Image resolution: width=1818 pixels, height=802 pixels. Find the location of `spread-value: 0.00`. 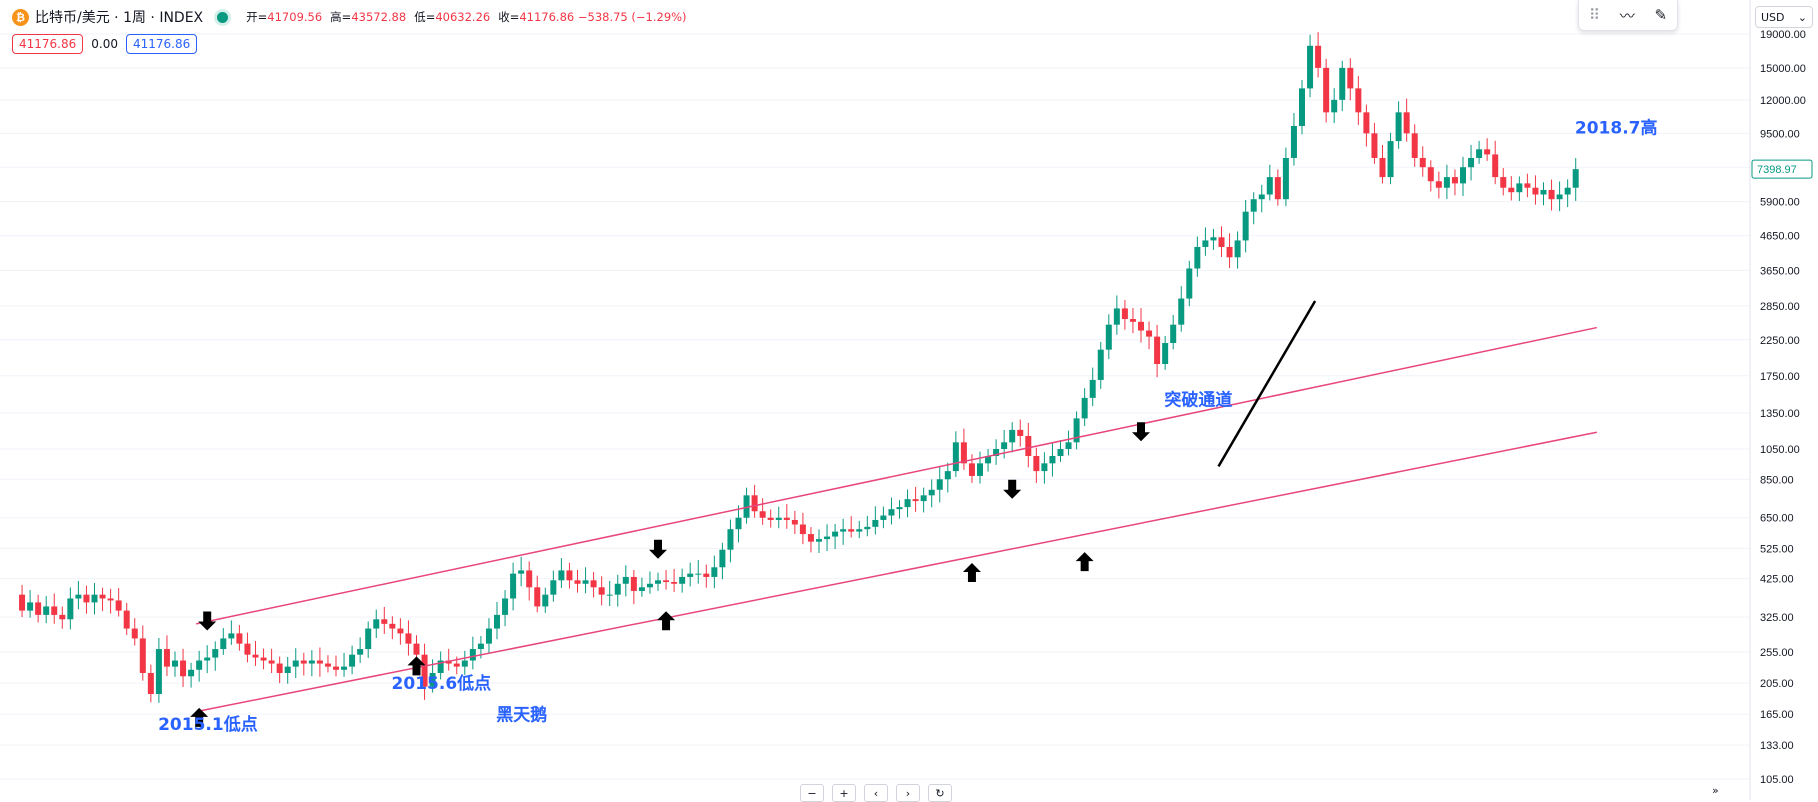

spread-value: 0.00 is located at coordinates (104, 44).